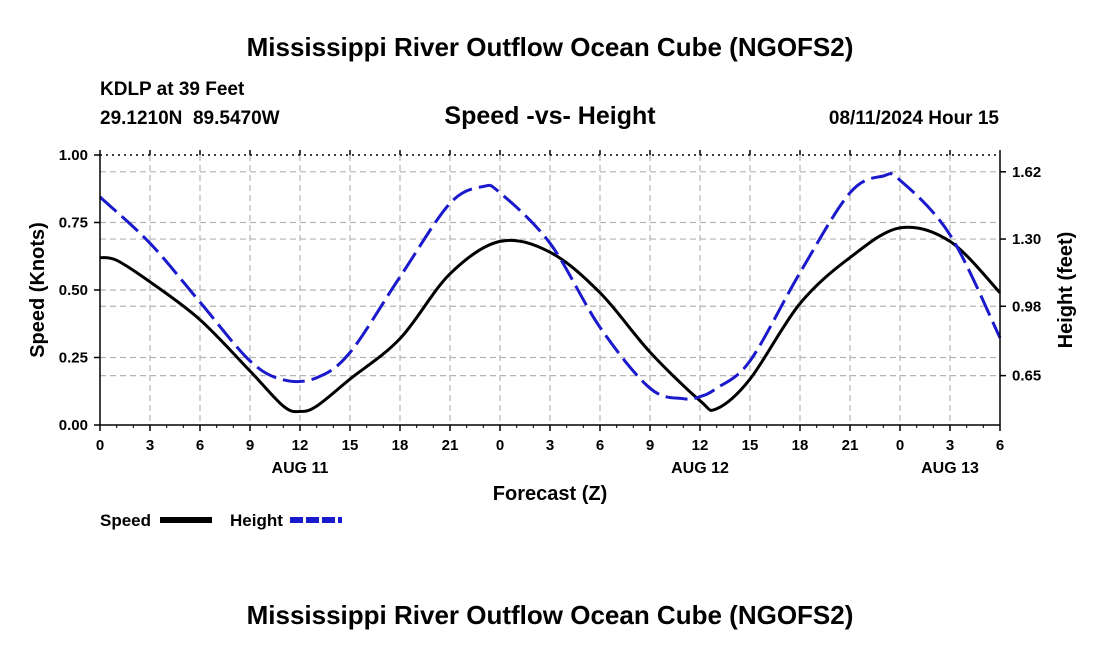 This screenshot has height=650, width=1100. Describe the element at coordinates (1026, 239) in the screenshot. I see `y2-tick-label: 1.30` at that location.